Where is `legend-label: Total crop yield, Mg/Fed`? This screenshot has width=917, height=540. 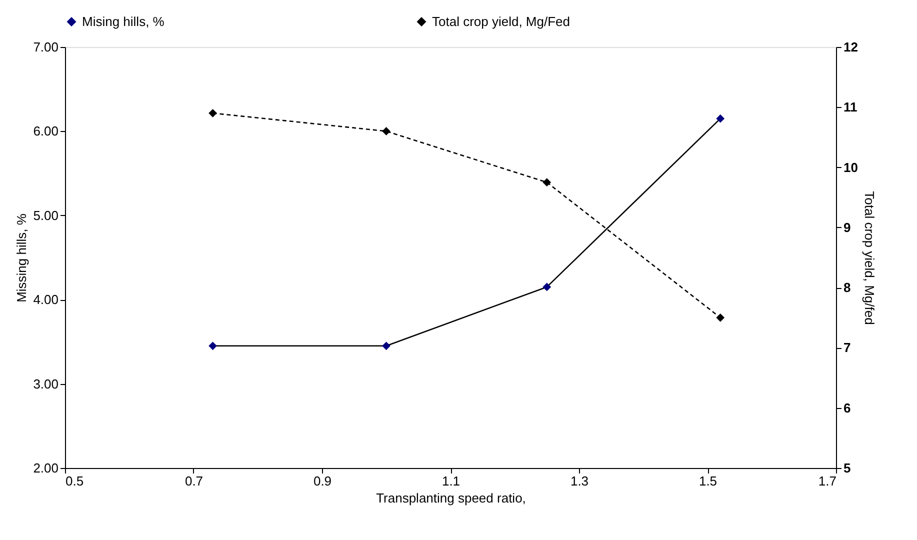
legend-label: Total crop yield, Mg/Fed is located at coordinates (501, 21).